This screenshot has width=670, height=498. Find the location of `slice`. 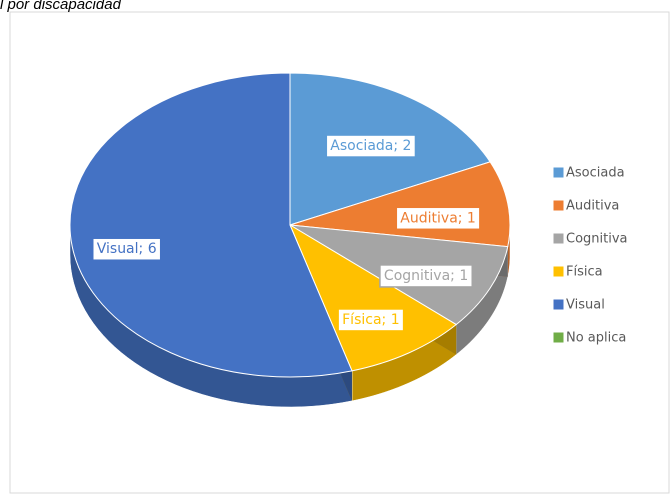

slice is located at coordinates (373, 297).